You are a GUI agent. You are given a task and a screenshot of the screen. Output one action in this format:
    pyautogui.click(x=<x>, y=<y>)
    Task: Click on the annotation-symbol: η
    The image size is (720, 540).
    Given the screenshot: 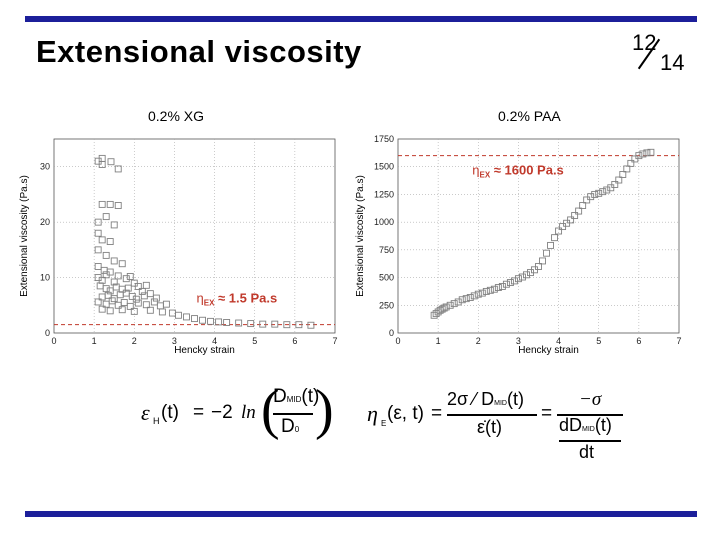 What is the action you would take?
    pyautogui.click(x=200, y=298)
    